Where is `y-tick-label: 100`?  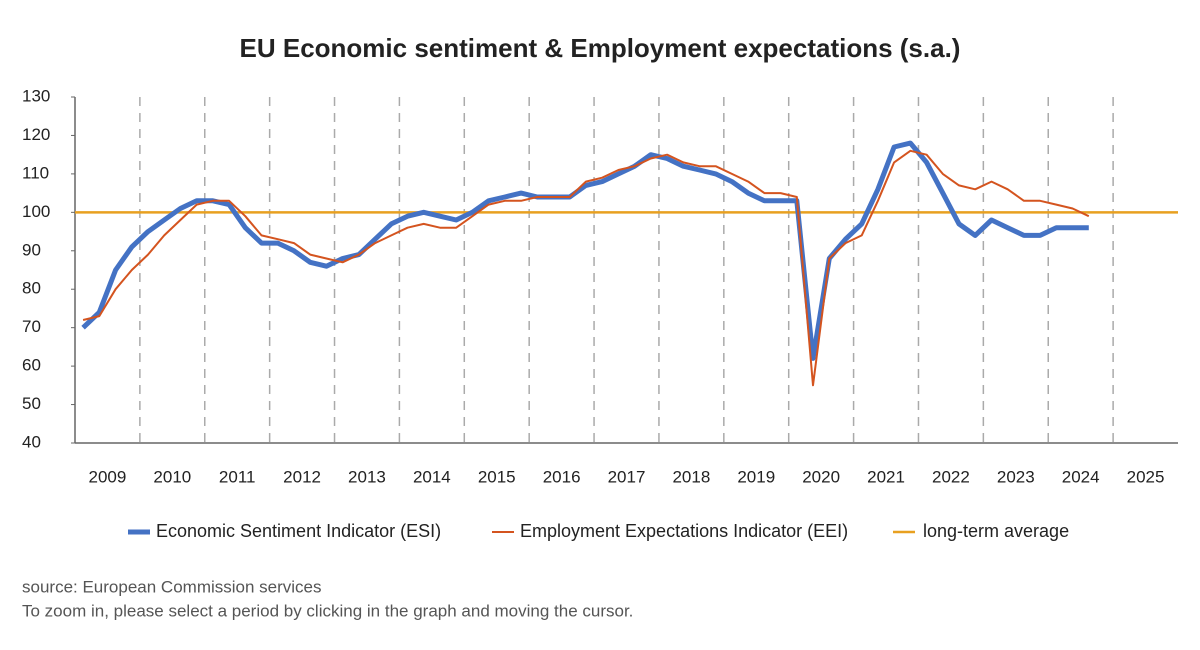
y-tick-label: 100 is located at coordinates (36, 211).